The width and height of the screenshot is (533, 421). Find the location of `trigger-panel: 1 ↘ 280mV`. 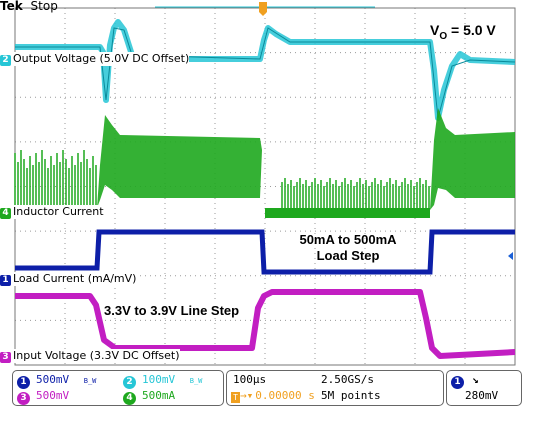

trigger-panel: 1 ↘ 280mV is located at coordinates (484, 388).